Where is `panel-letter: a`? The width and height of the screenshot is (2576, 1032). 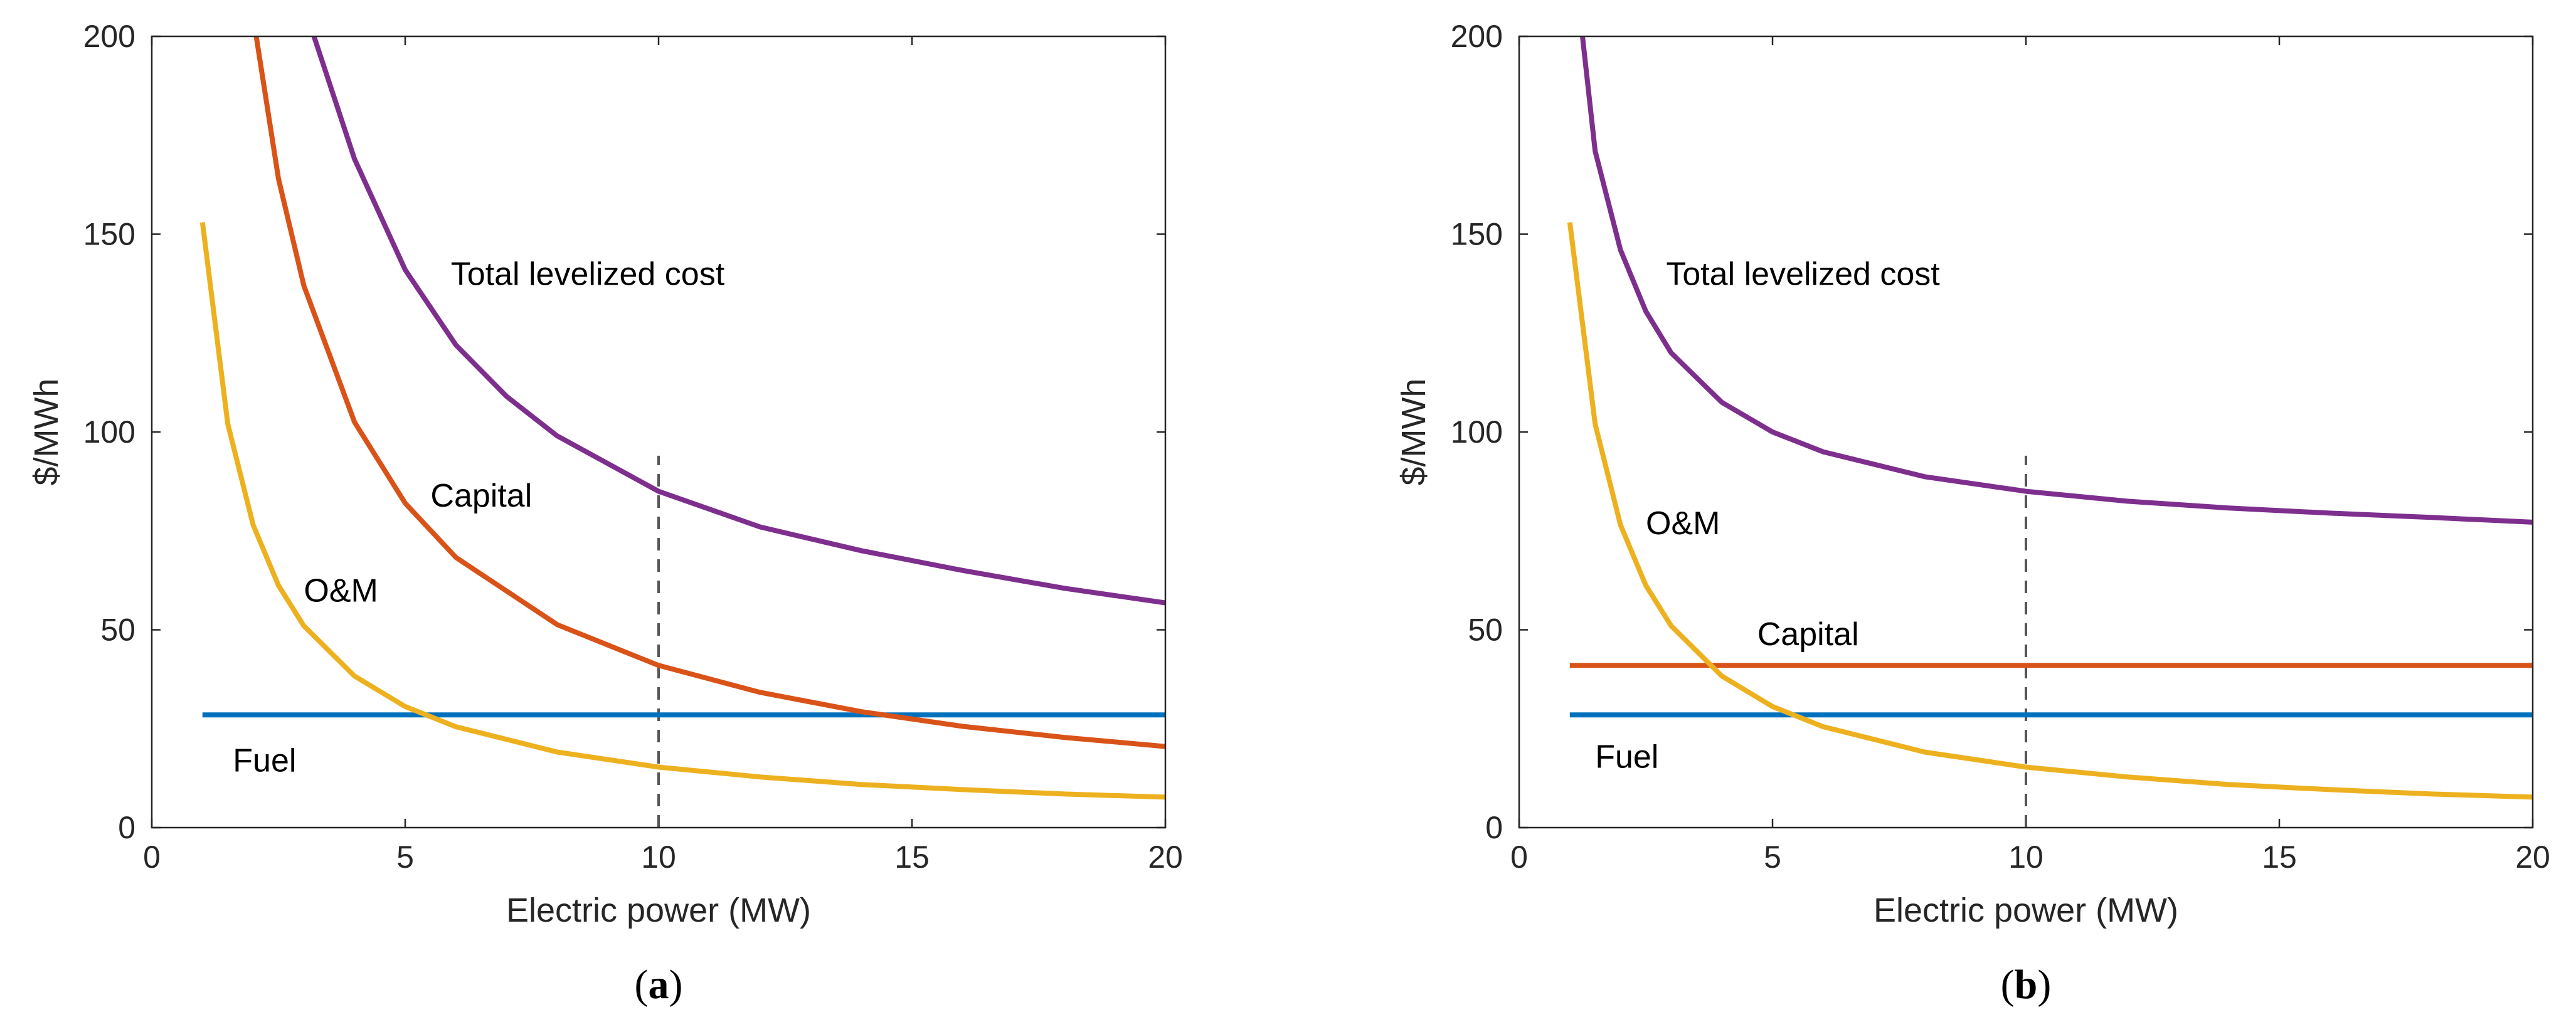
panel-letter: a is located at coordinates (659, 985).